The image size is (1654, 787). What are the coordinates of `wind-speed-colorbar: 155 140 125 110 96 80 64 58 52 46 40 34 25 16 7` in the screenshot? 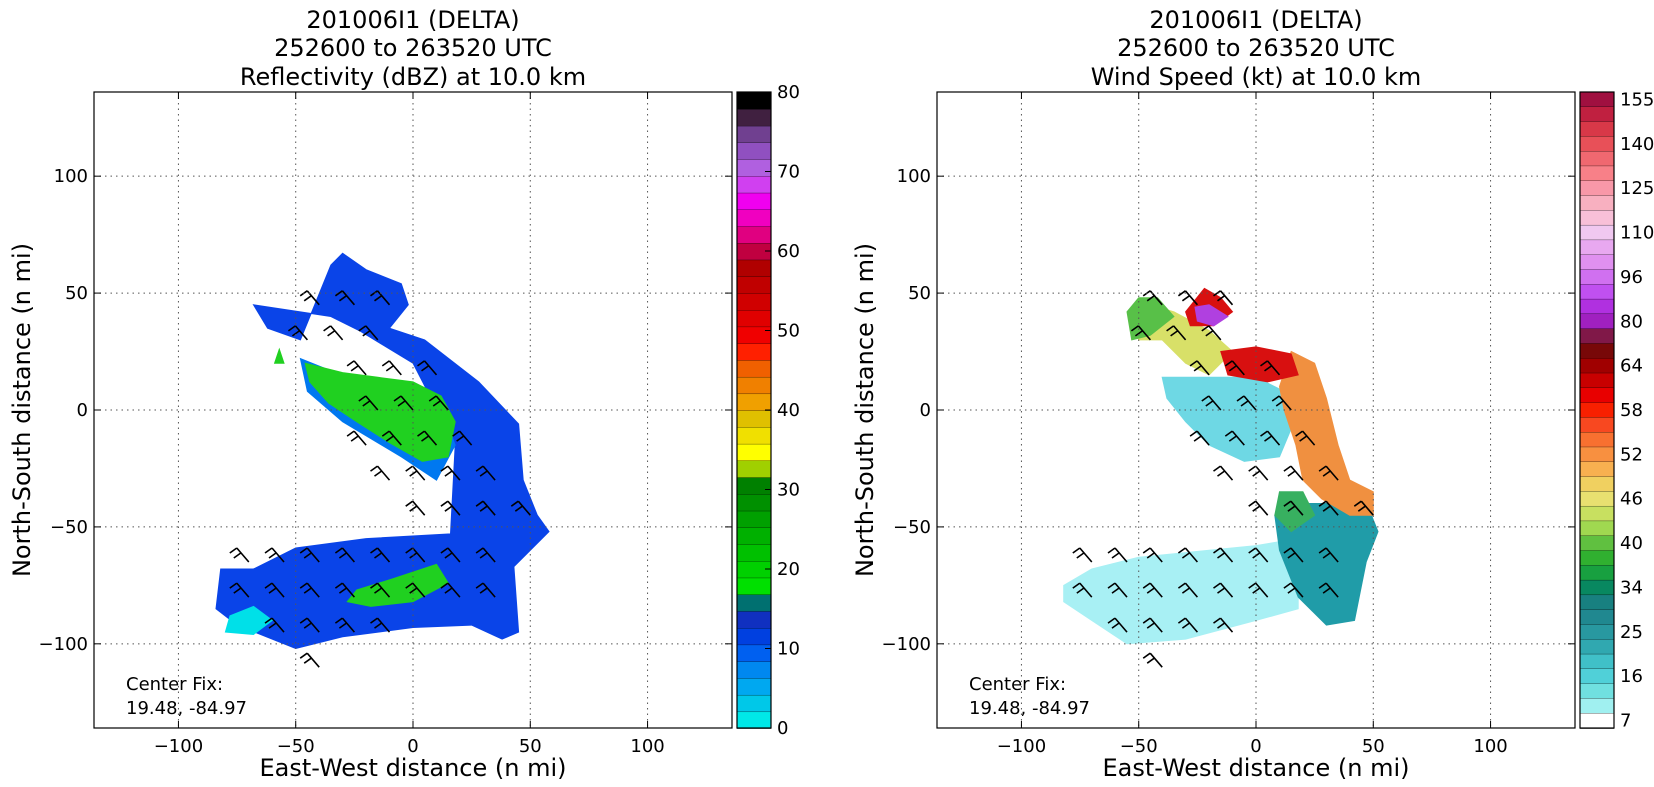 It's located at (1616, 410).